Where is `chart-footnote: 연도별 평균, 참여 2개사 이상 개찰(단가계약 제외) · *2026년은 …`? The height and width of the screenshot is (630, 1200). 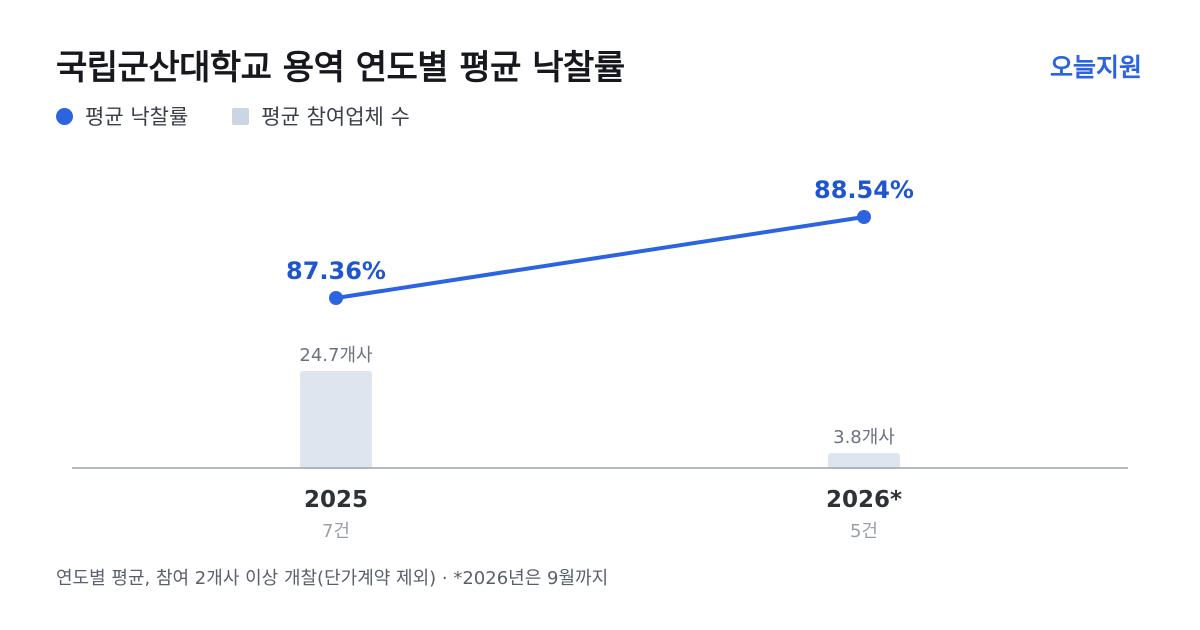
chart-footnote: 연도별 평균, 참여 2개사 이상 개찰(단가계약 제외) · *2026년은 … is located at coordinates (332, 578).